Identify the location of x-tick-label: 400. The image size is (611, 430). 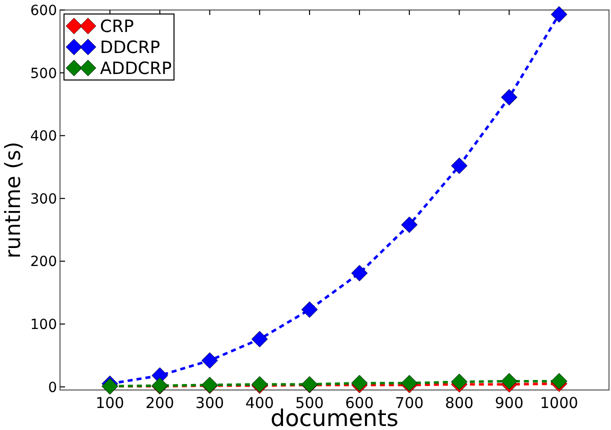
(259, 403).